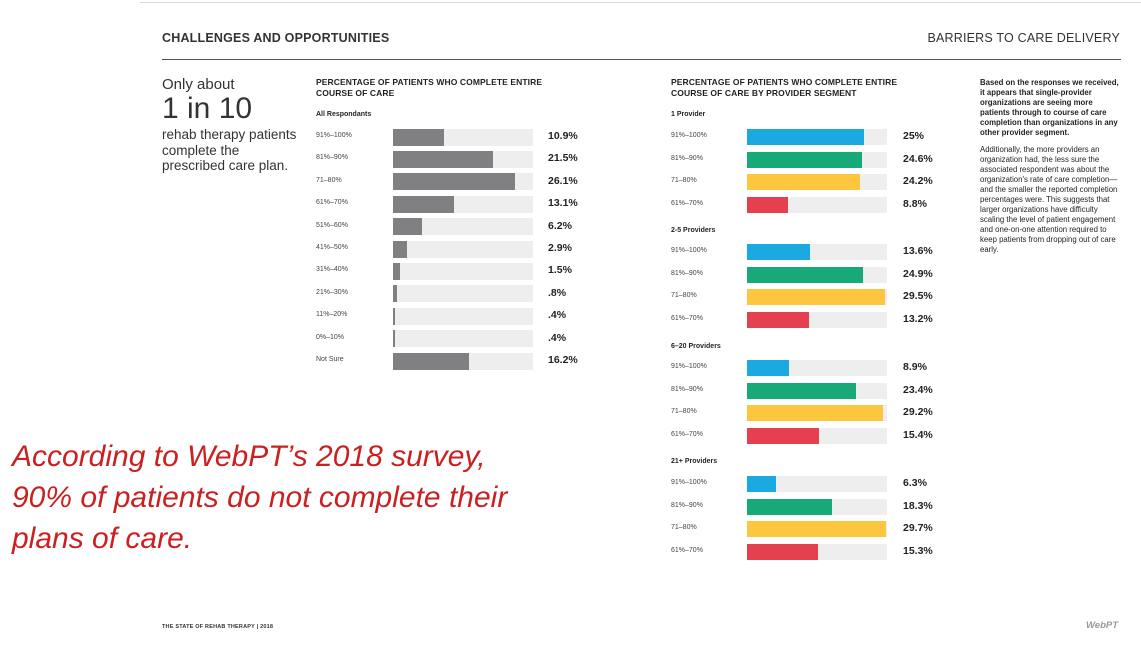 This screenshot has height=667, width=1141. Describe the element at coordinates (563, 360) in the screenshot. I see `value-label: 16.2%` at that location.